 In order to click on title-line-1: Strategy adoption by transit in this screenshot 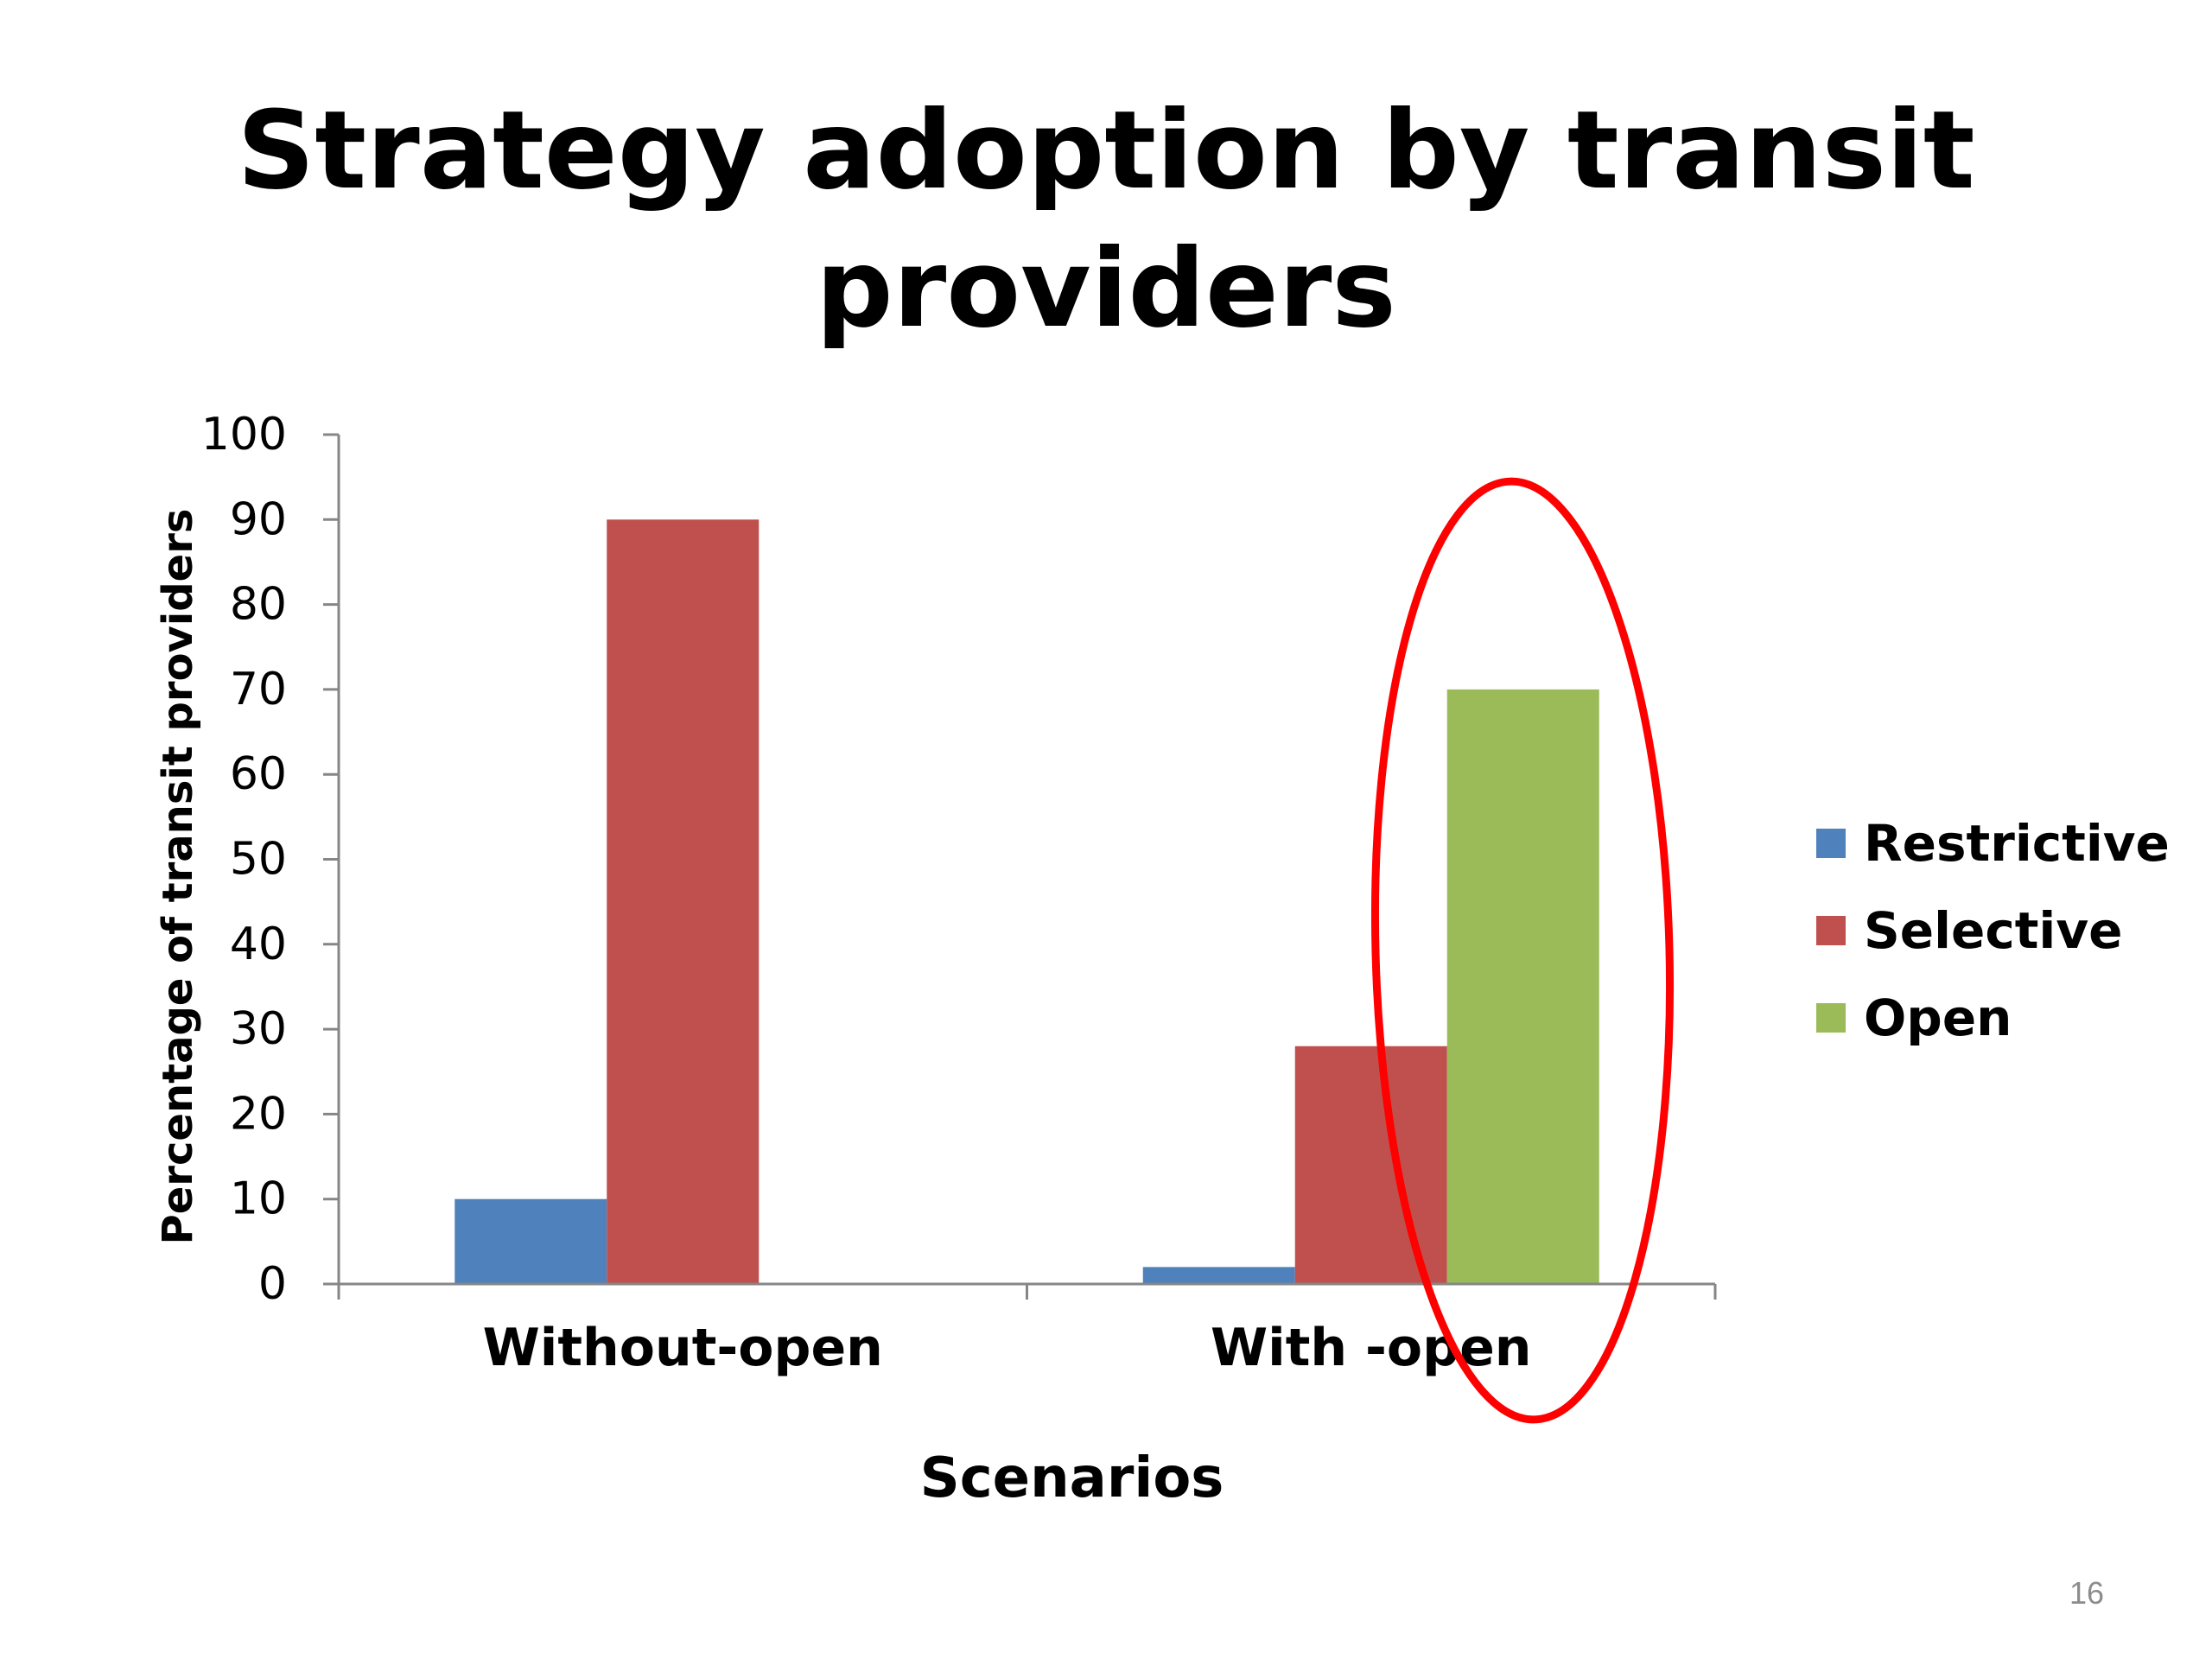, I will do `click(1106, 150)`.